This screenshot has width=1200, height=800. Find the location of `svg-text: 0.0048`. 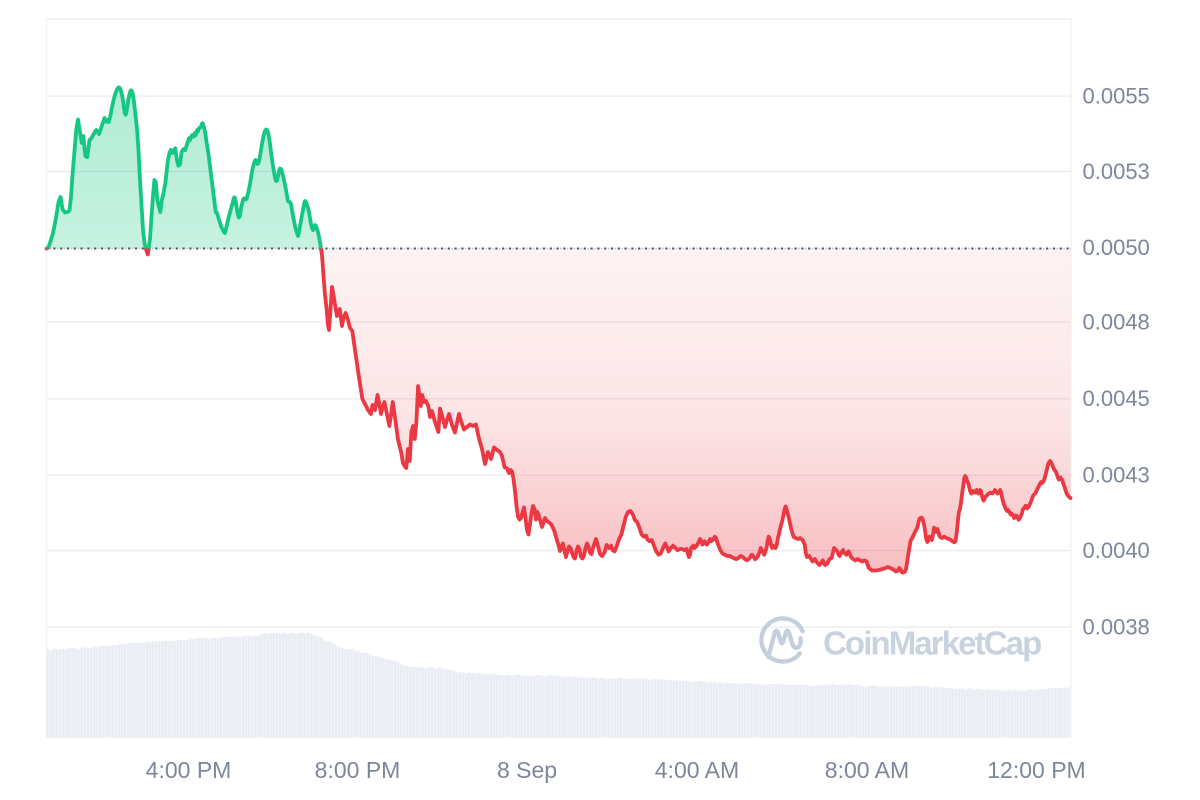

svg-text: 0.0048 is located at coordinates (1116, 321).